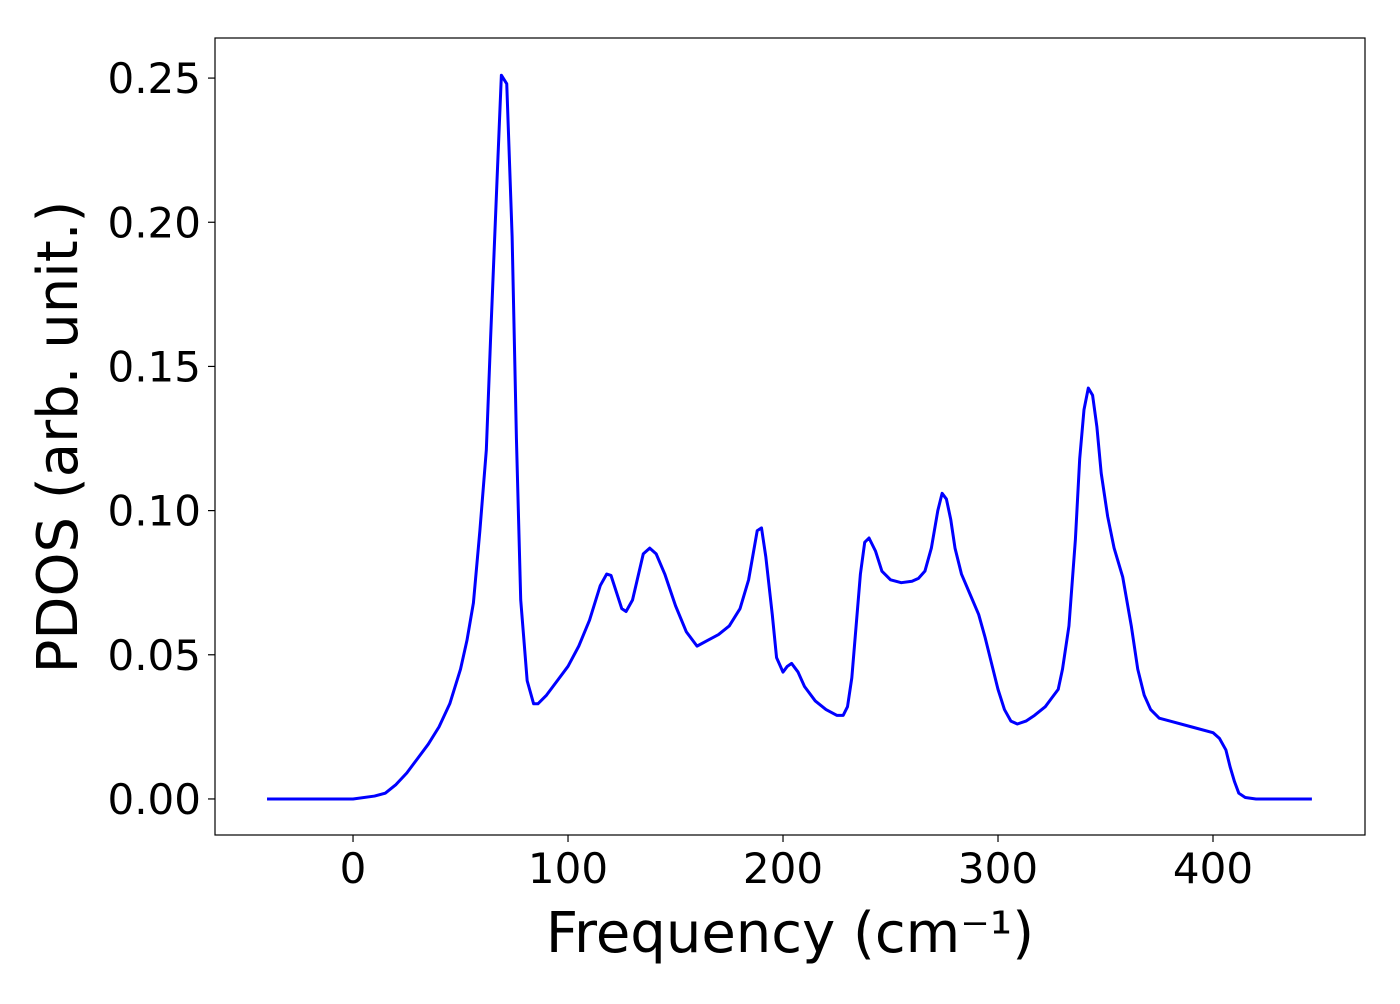 This screenshot has width=1400, height=1004. I want to click on y-tick-label: 0.10, so click(154, 511).